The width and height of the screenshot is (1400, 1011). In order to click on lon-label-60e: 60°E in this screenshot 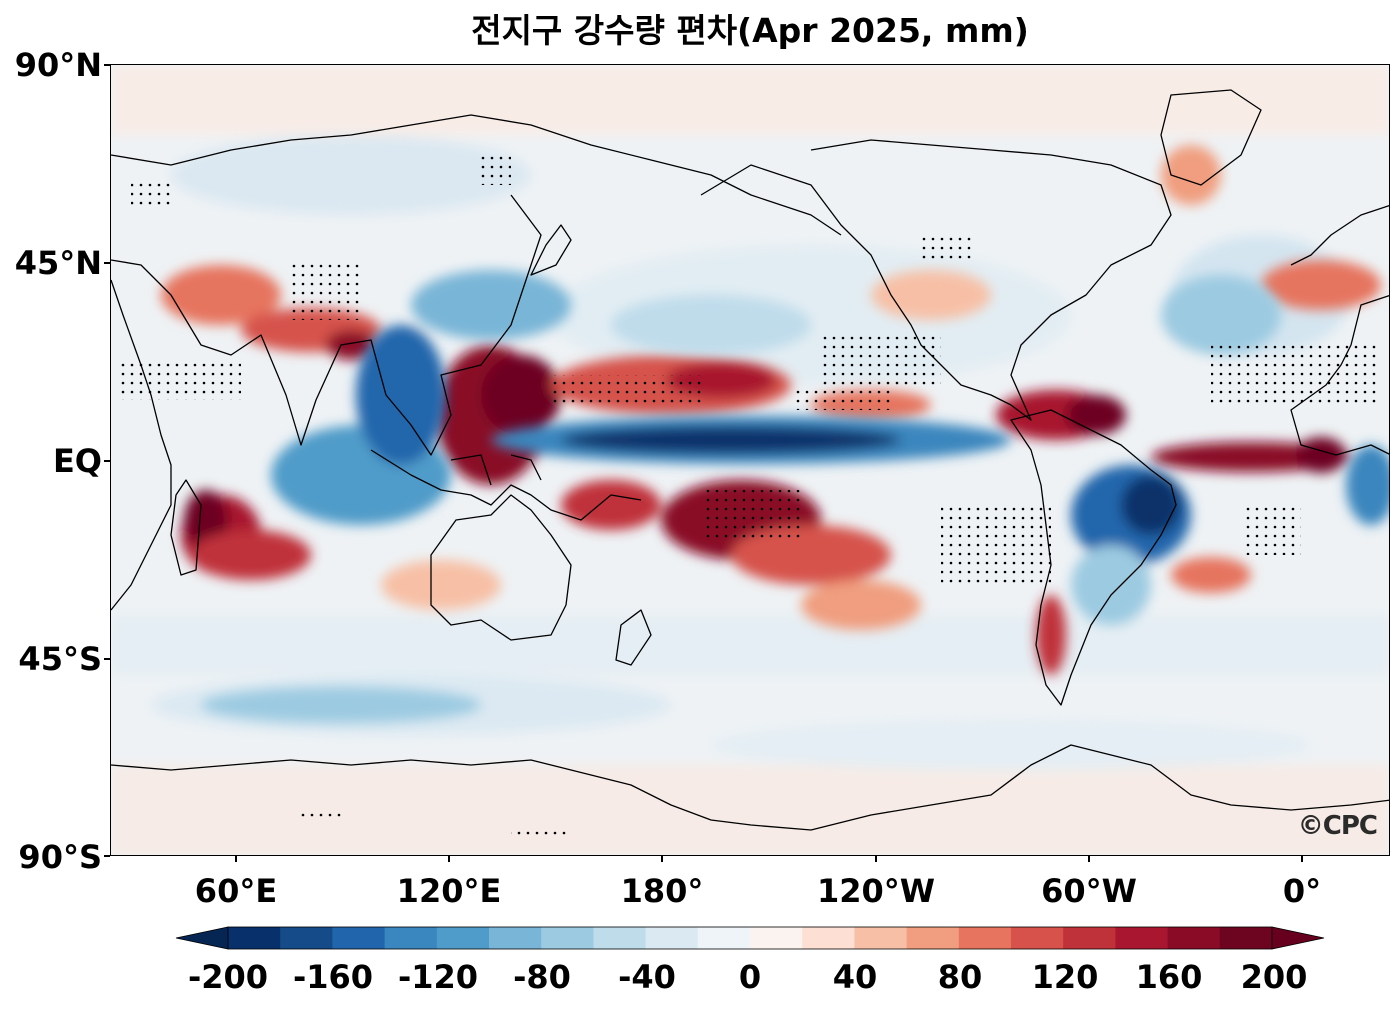, I will do `click(236, 891)`.